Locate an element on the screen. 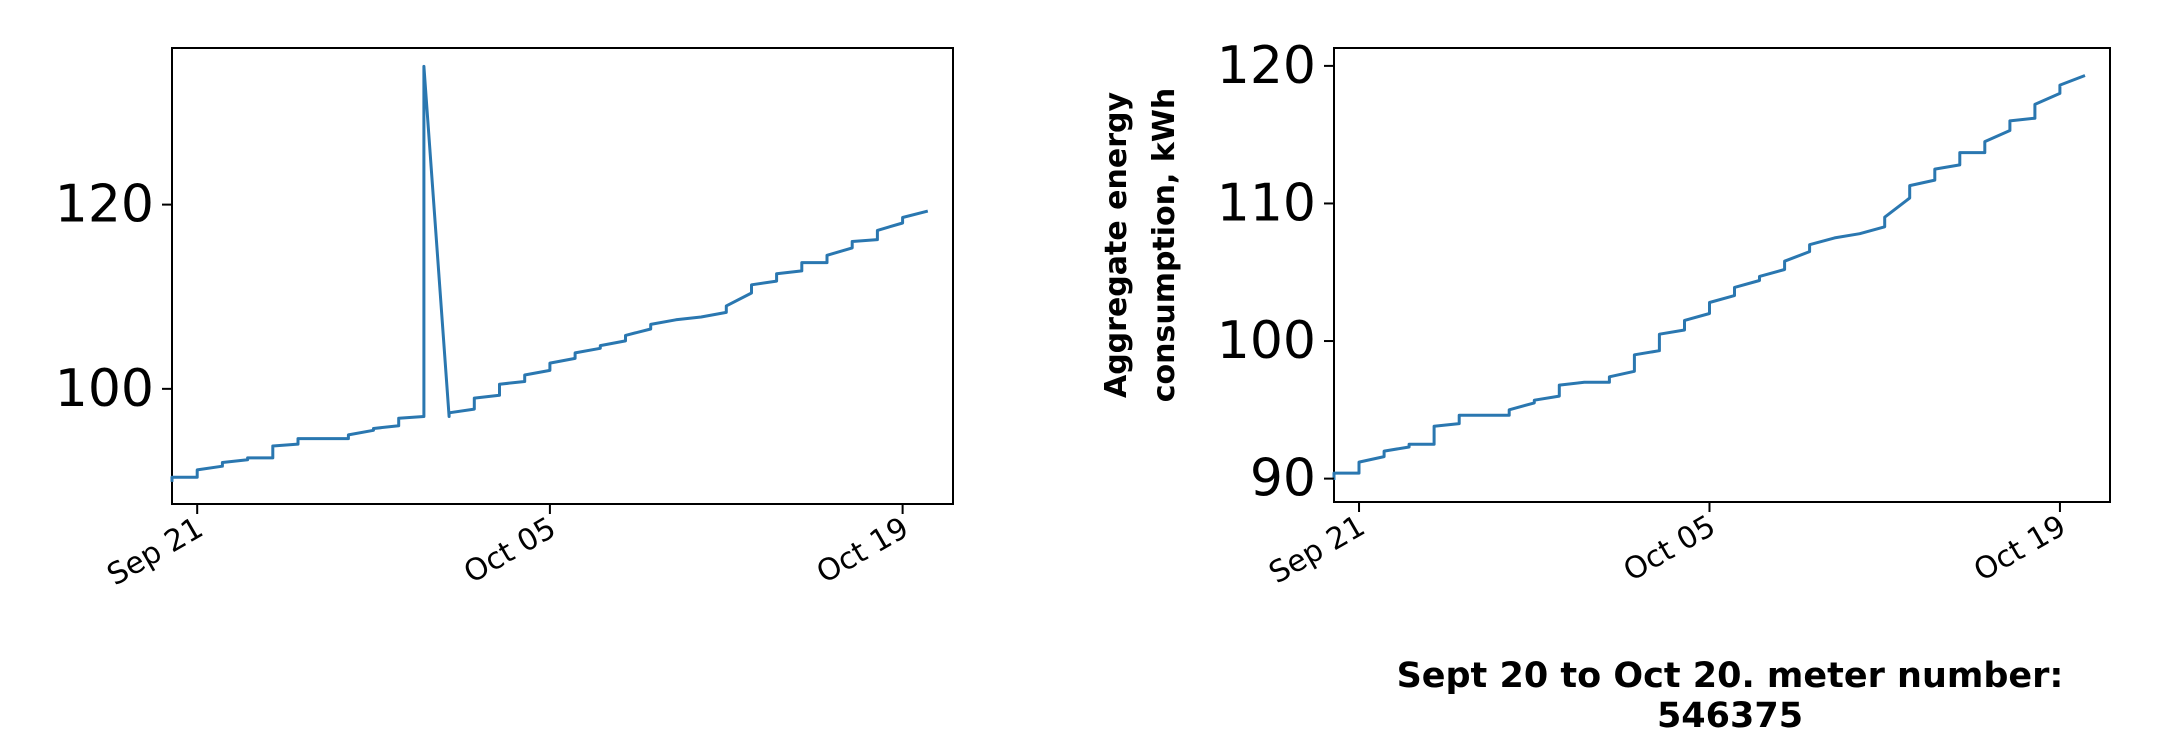  chart-right-ylabel-line1: Aggregate energy is located at coordinates (1116, 245).